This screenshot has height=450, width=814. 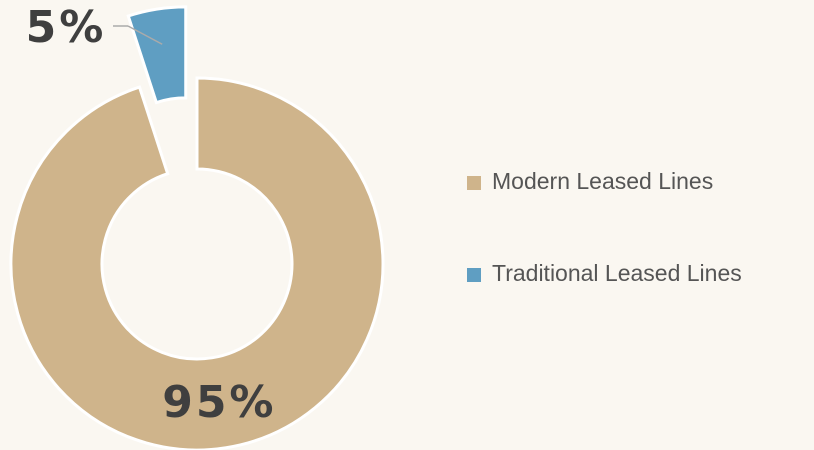 What do you see at coordinates (617, 273) in the screenshot?
I see `legend-label: Traditional Leased Lines` at bounding box center [617, 273].